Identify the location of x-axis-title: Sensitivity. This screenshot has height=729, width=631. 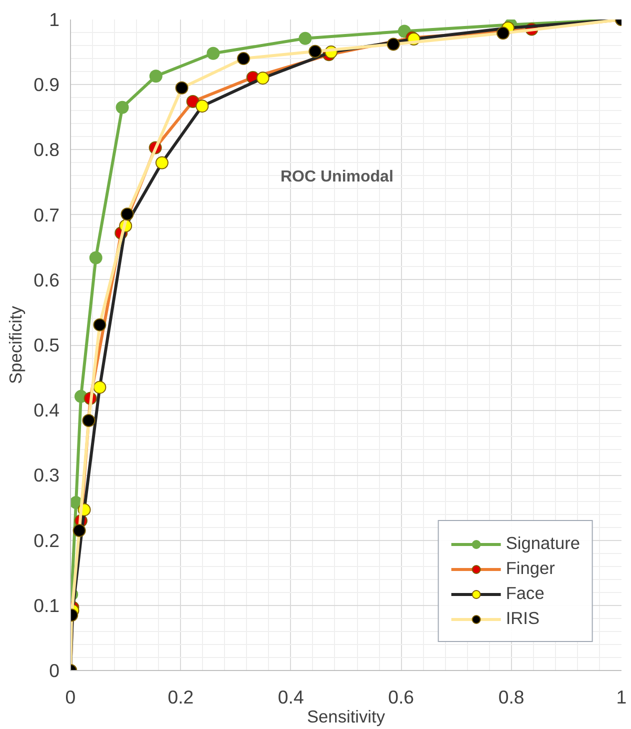
(346, 716).